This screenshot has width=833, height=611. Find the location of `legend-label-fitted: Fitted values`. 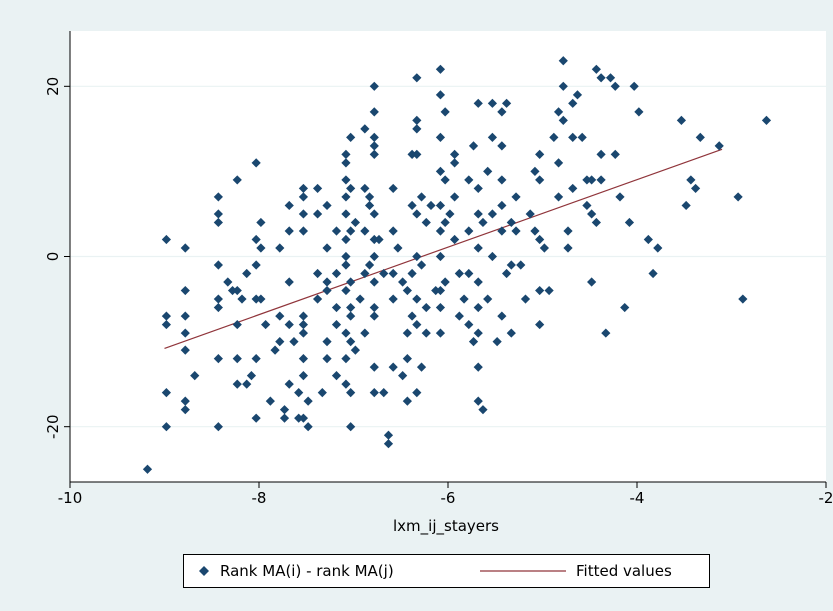

legend-label-fitted: Fitted values is located at coordinates (624, 571).